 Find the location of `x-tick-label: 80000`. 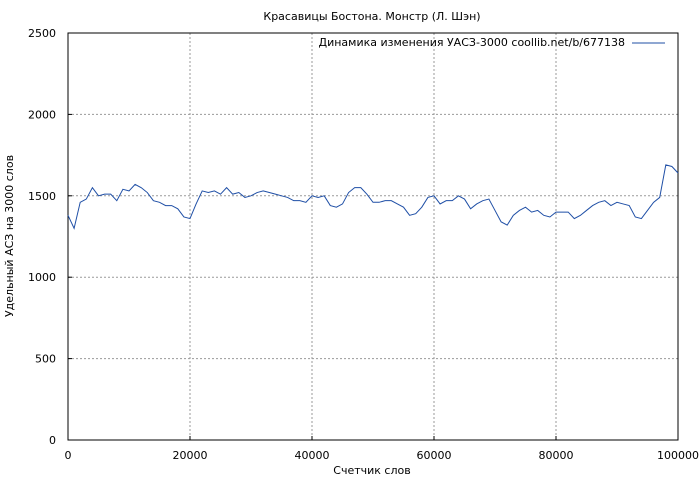

x-tick-label: 80000 is located at coordinates (556, 455).